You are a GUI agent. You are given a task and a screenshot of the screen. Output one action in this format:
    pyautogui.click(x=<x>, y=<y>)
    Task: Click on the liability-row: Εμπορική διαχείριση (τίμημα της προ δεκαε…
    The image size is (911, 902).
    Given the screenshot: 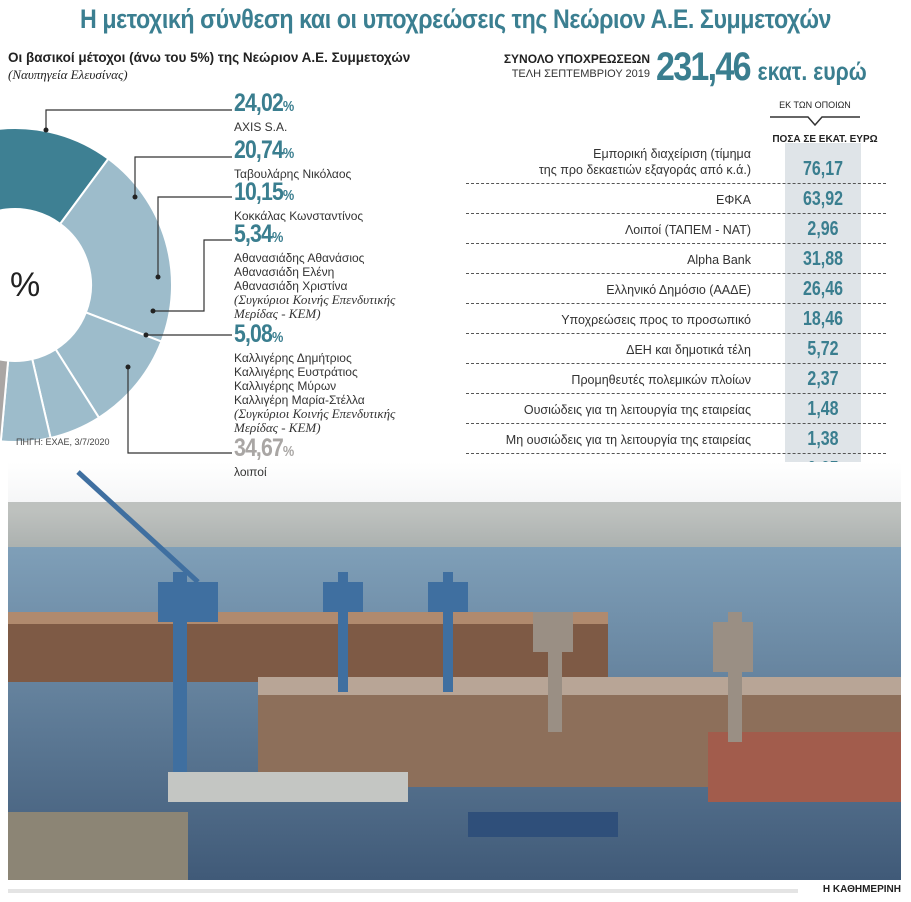 What is the action you would take?
    pyautogui.click(x=676, y=163)
    